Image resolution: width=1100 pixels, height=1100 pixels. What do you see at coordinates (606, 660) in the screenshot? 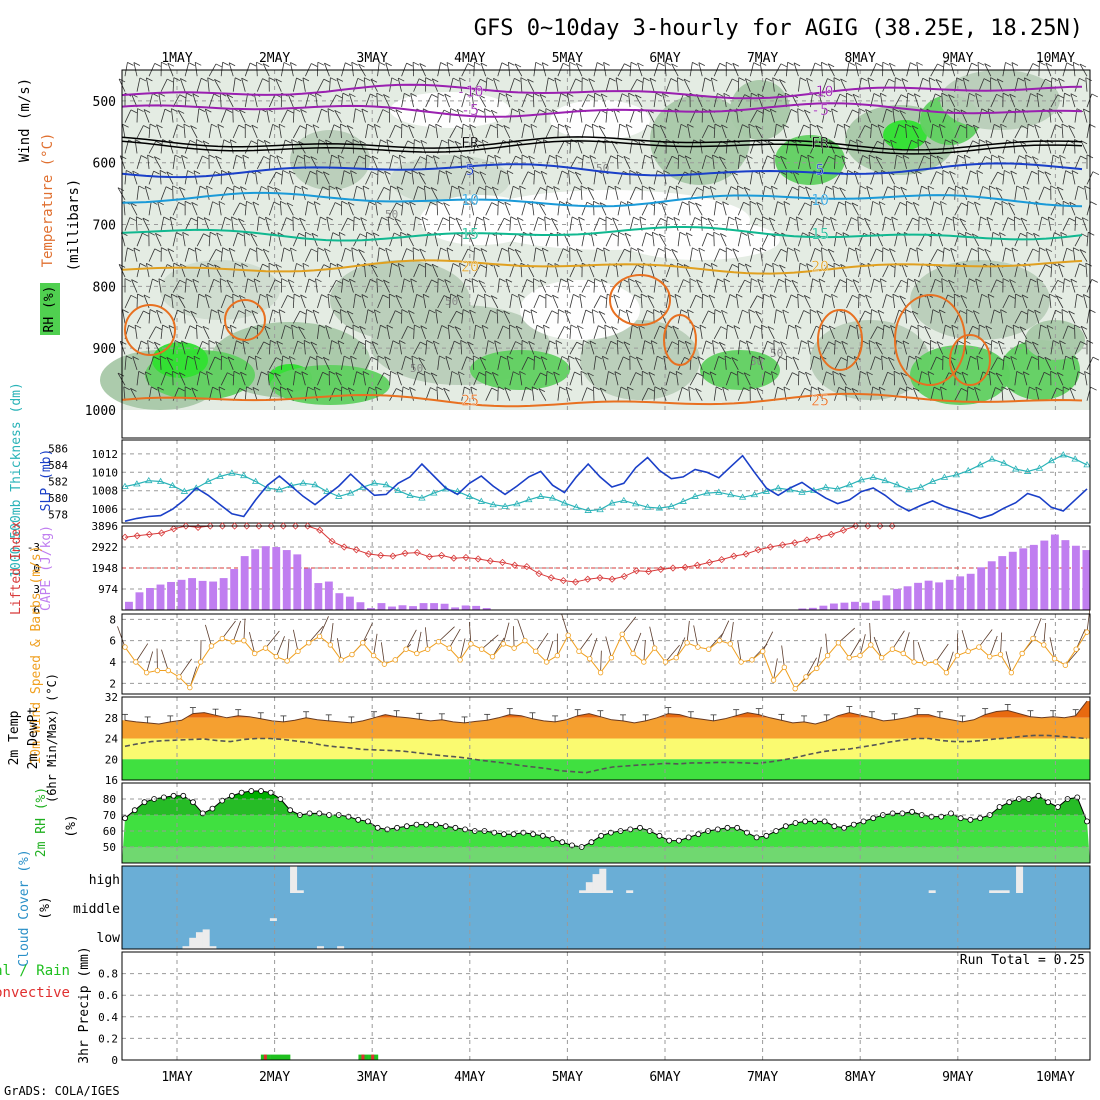
I see `wind-speed-markers` at bounding box center [606, 660].